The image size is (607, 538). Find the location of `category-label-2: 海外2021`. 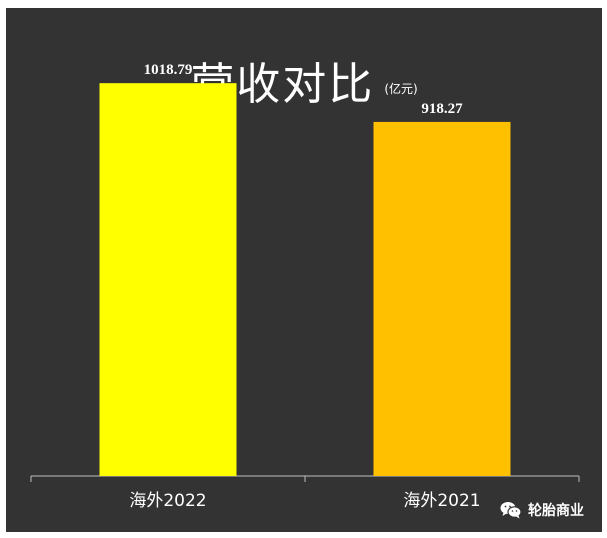

category-label-2: 海外2021 is located at coordinates (441, 501).